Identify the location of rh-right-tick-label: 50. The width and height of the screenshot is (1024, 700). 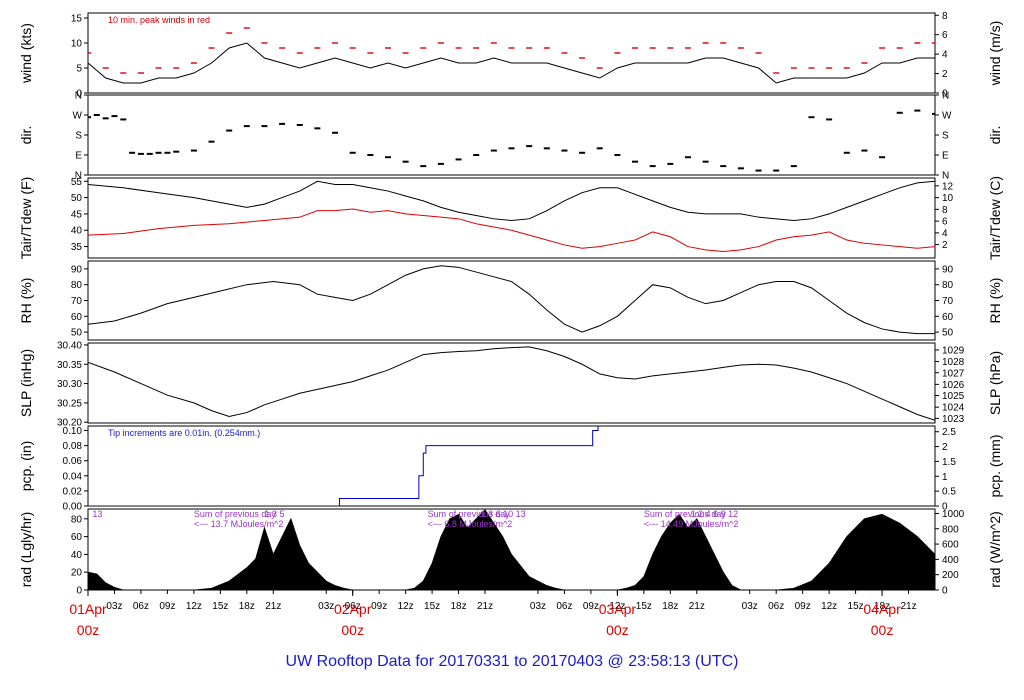
(948, 333).